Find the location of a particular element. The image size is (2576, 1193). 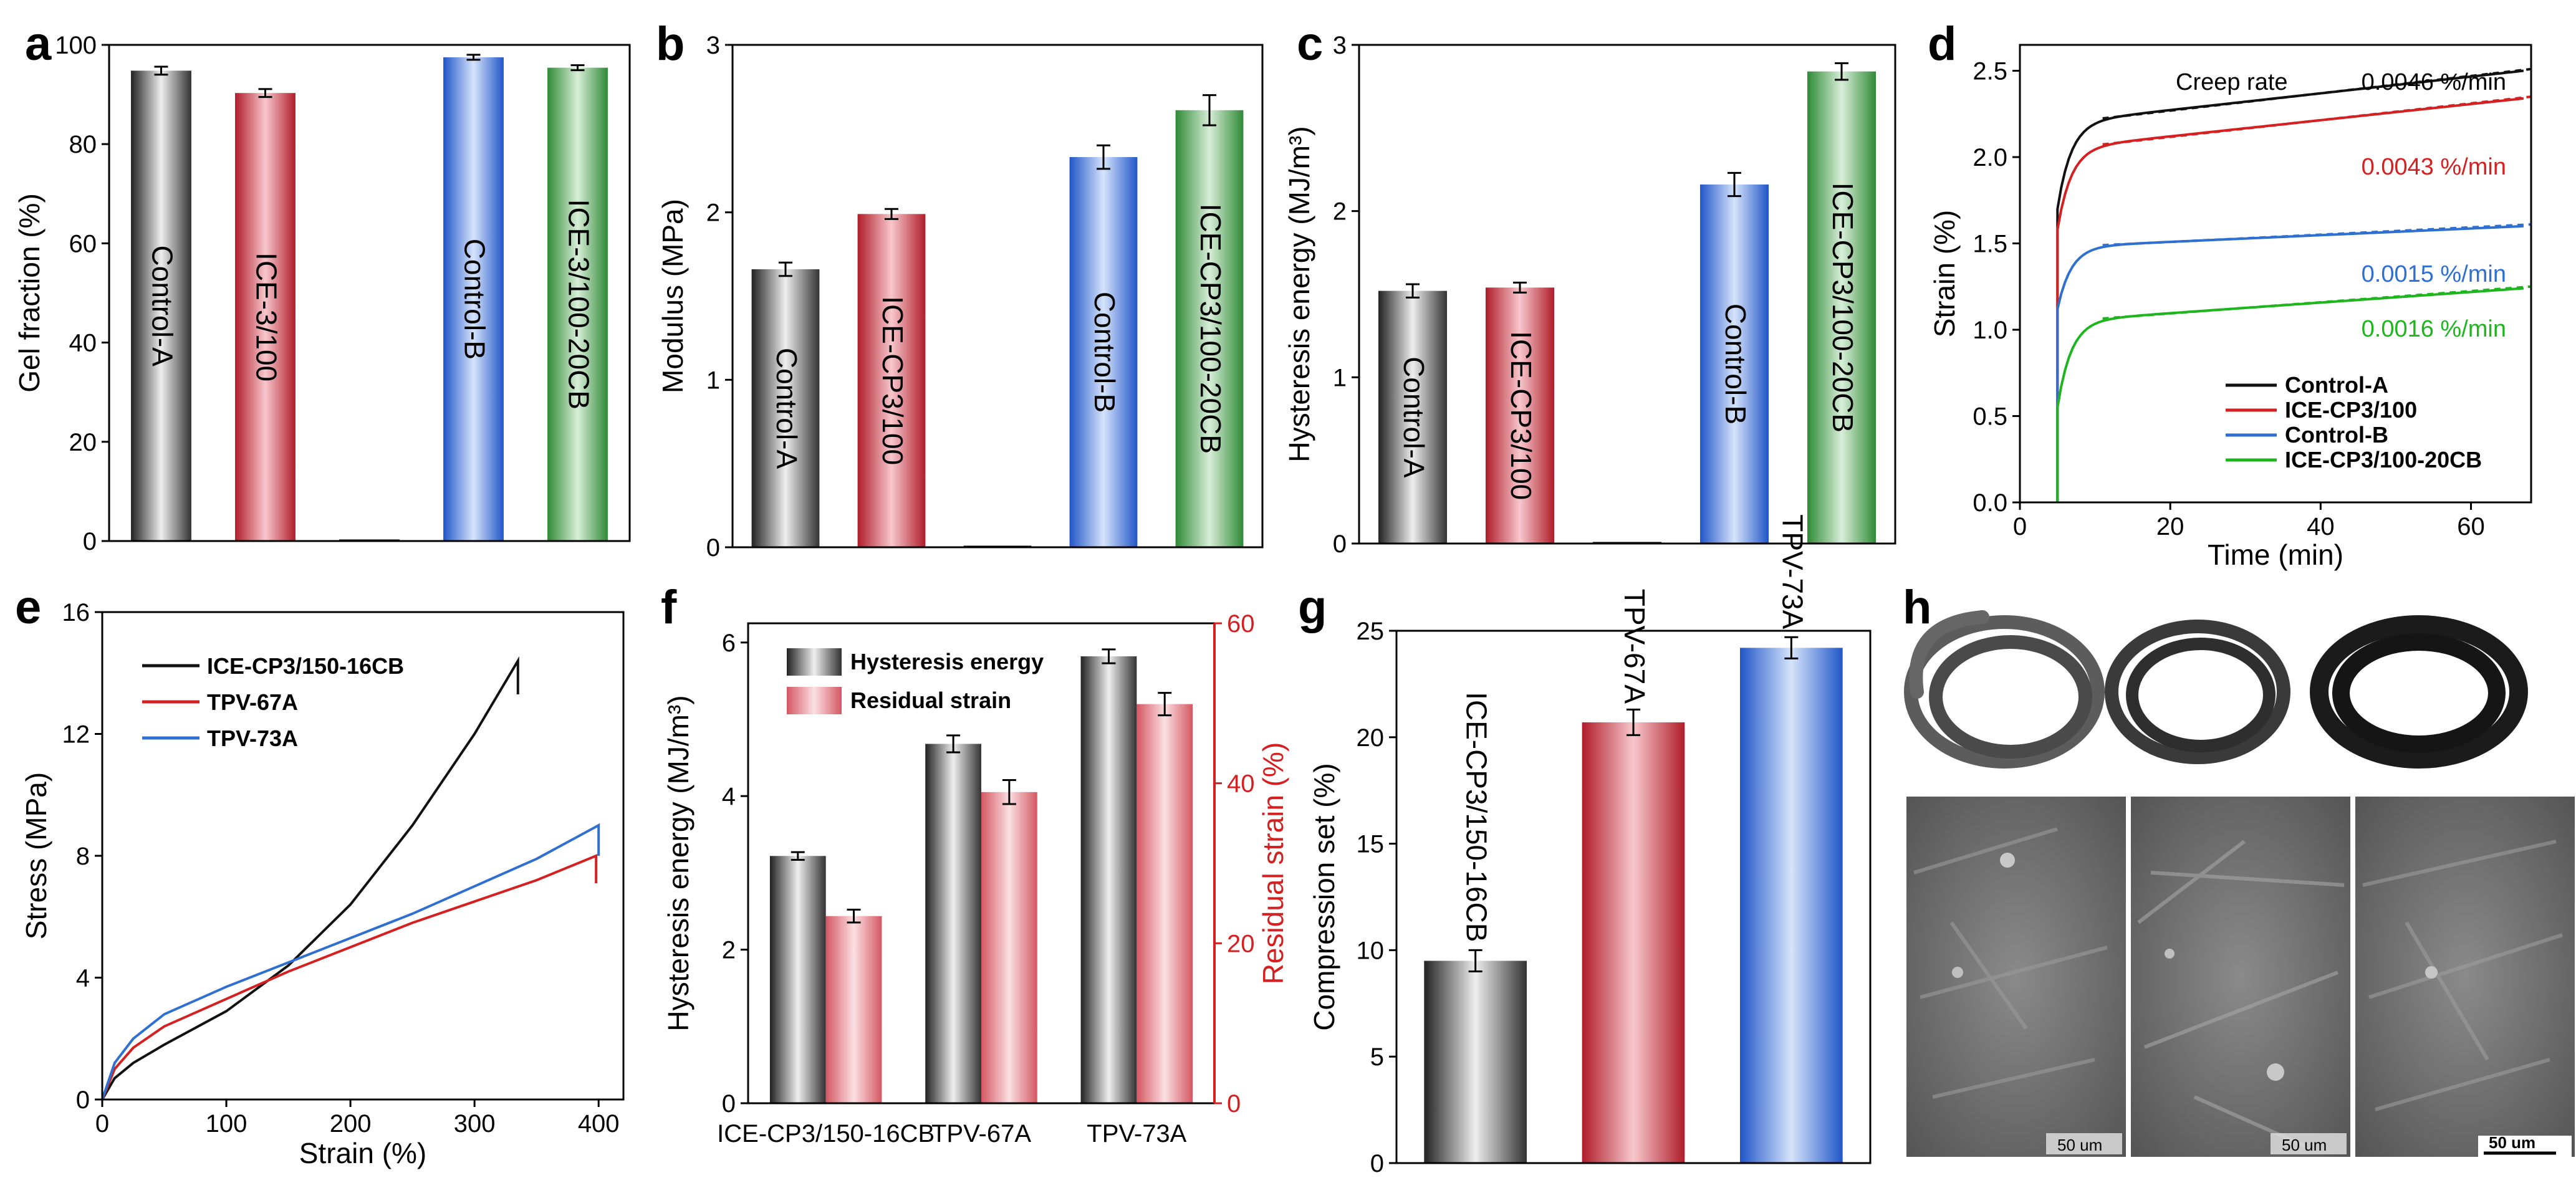

panel-c-ytick-label-2: 2 is located at coordinates (1340, 212).